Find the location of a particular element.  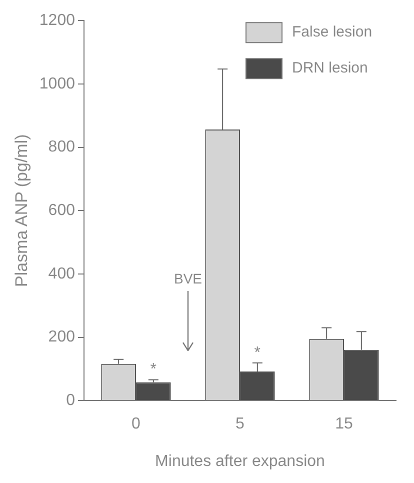

legend-label: DRN lesion is located at coordinates (330, 68).